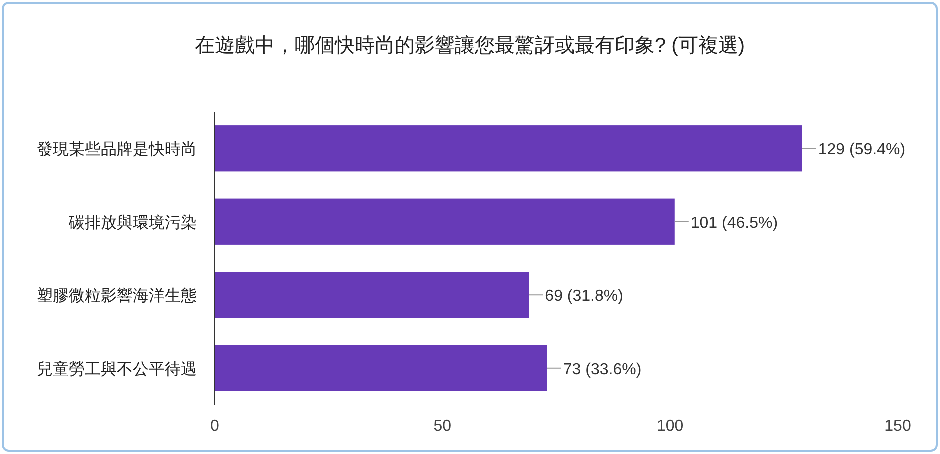 This screenshot has height=454, width=940. What do you see at coordinates (584, 297) in the screenshot?
I see `data-label: 69 (31.8%)` at bounding box center [584, 297].